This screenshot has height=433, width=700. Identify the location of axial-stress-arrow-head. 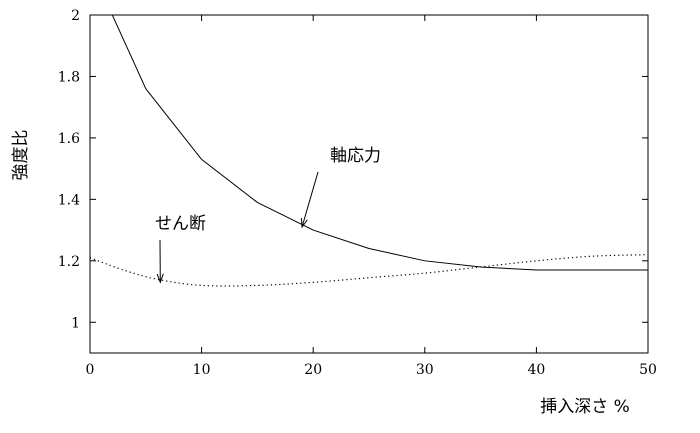
(304, 223).